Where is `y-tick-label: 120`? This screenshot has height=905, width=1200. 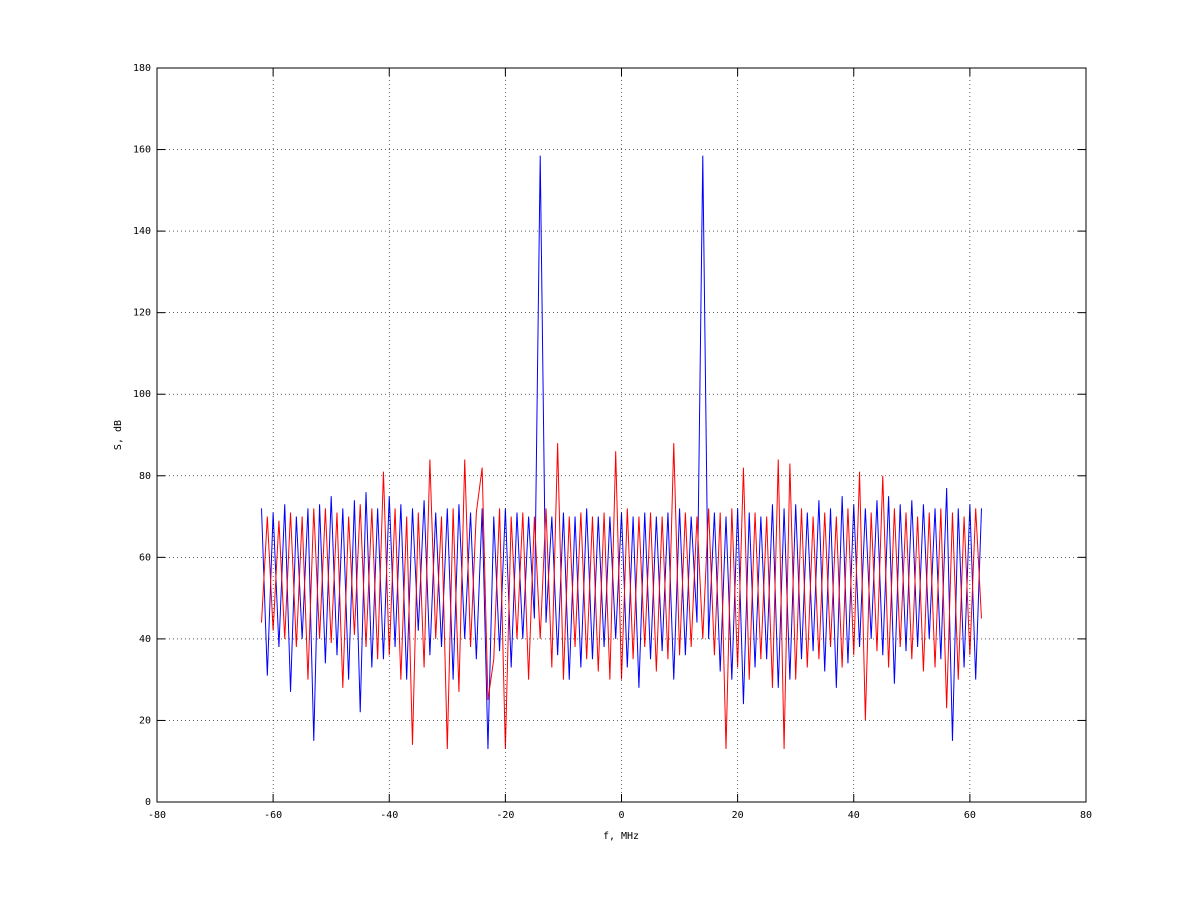
y-tick-label: 120 is located at coordinates (142, 313).